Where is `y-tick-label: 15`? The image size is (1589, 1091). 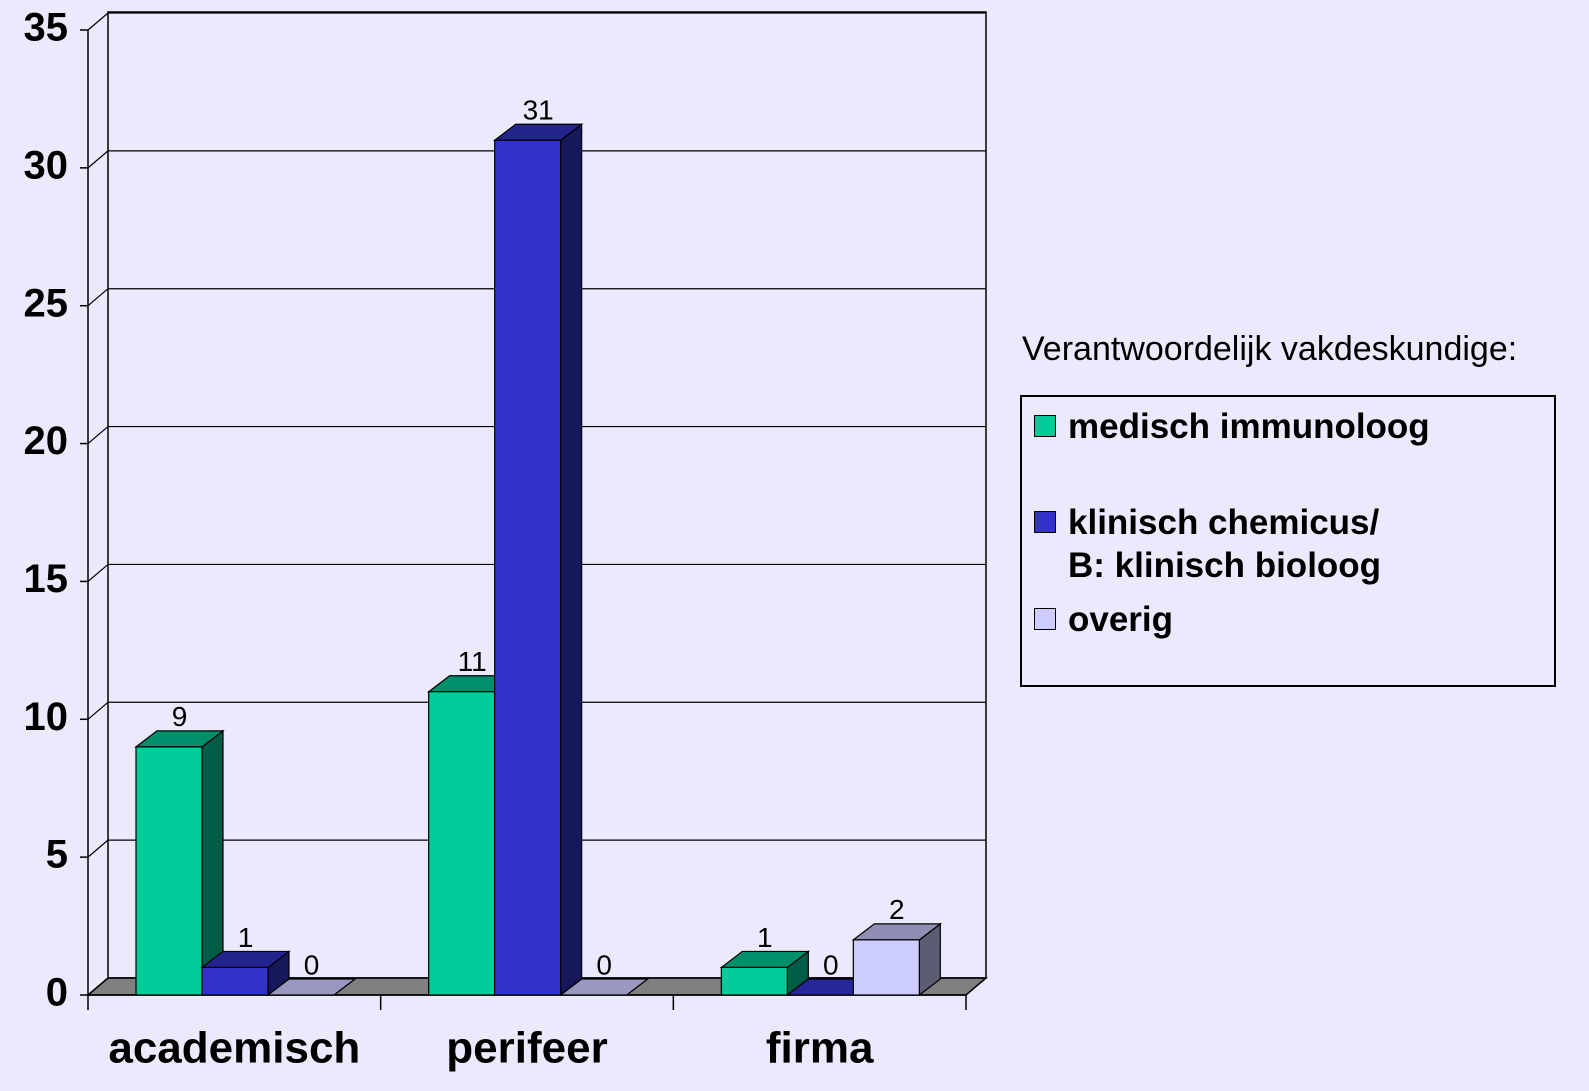
y-tick-label: 15 is located at coordinates (46, 579).